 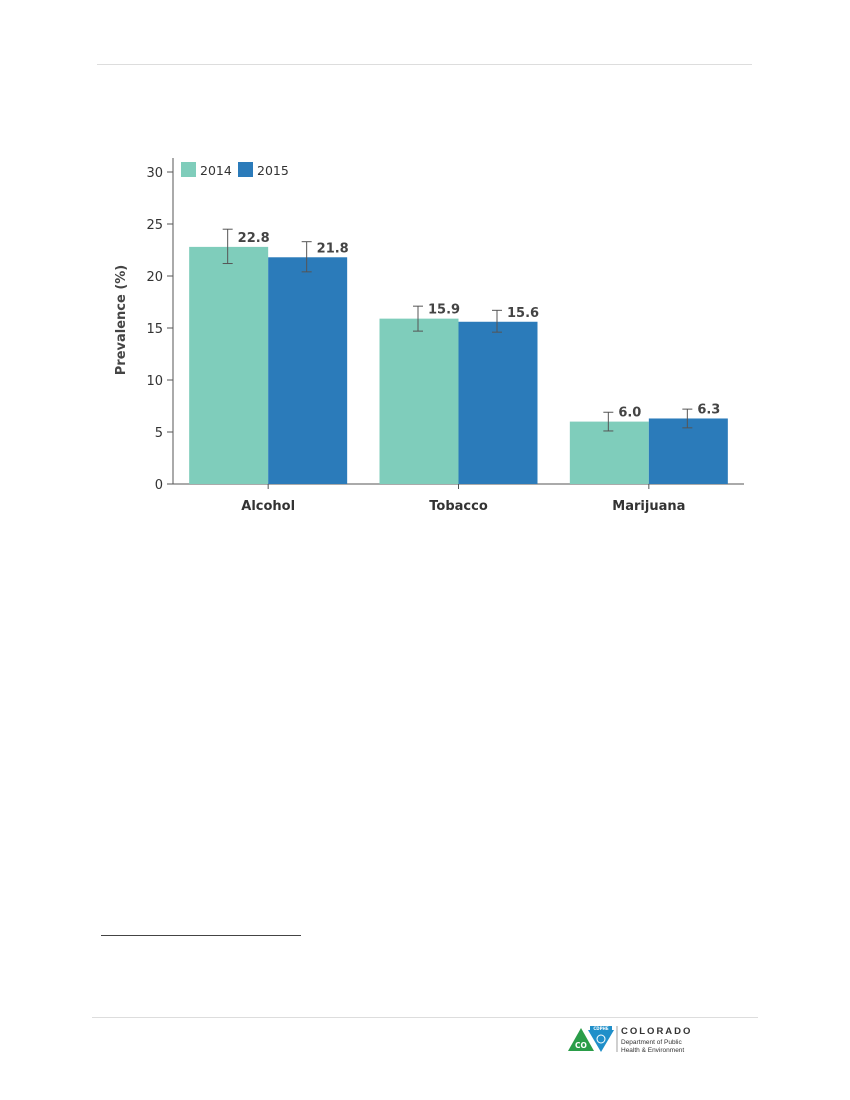 What do you see at coordinates (458, 506) in the screenshot?
I see `x-tick-label: Tobacco` at bounding box center [458, 506].